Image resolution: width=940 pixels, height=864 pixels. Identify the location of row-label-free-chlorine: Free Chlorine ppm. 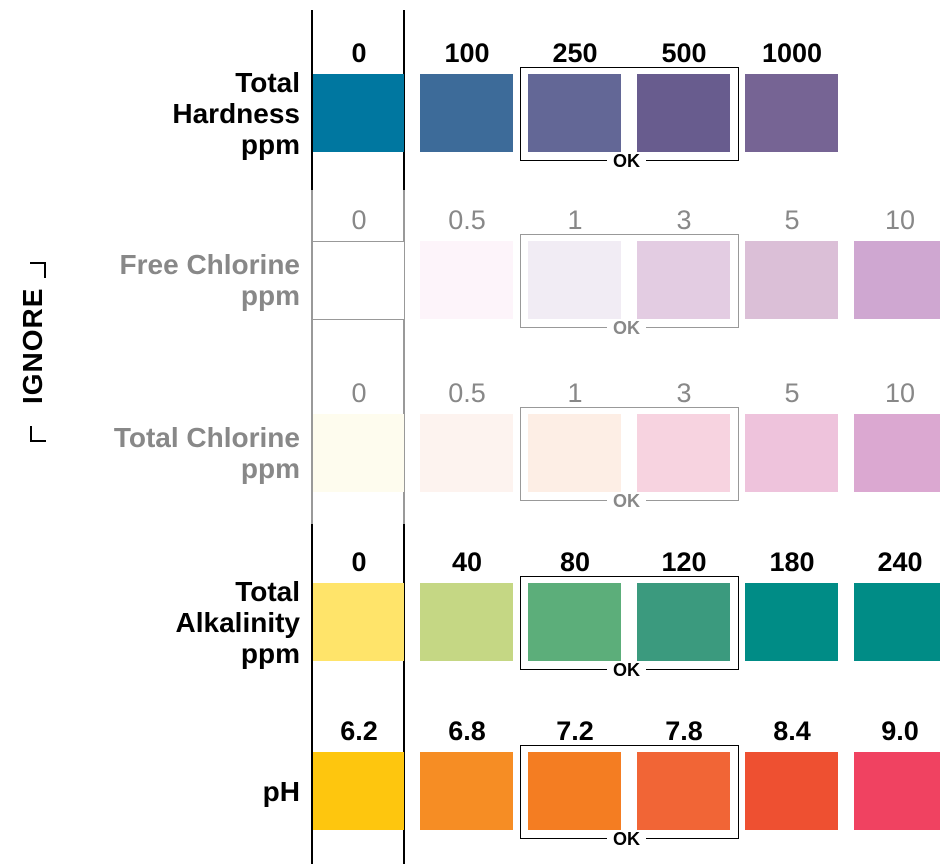
(150, 280).